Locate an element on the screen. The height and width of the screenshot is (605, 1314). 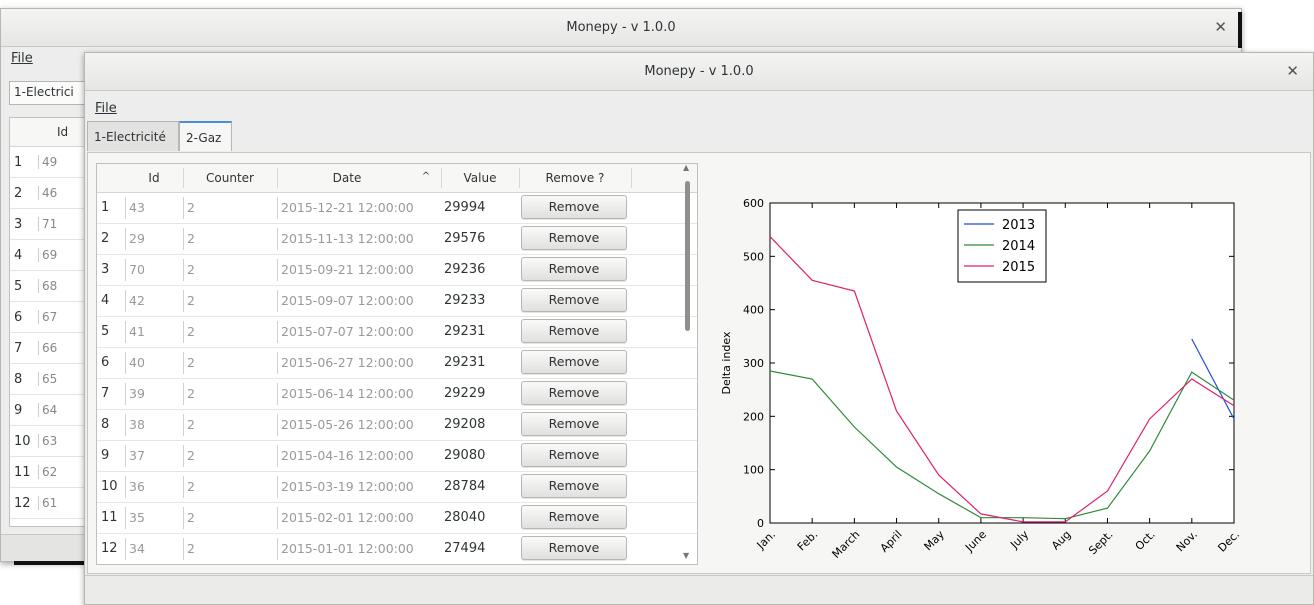
back-counter-select-value: 1-Electrici is located at coordinates (44, 92).